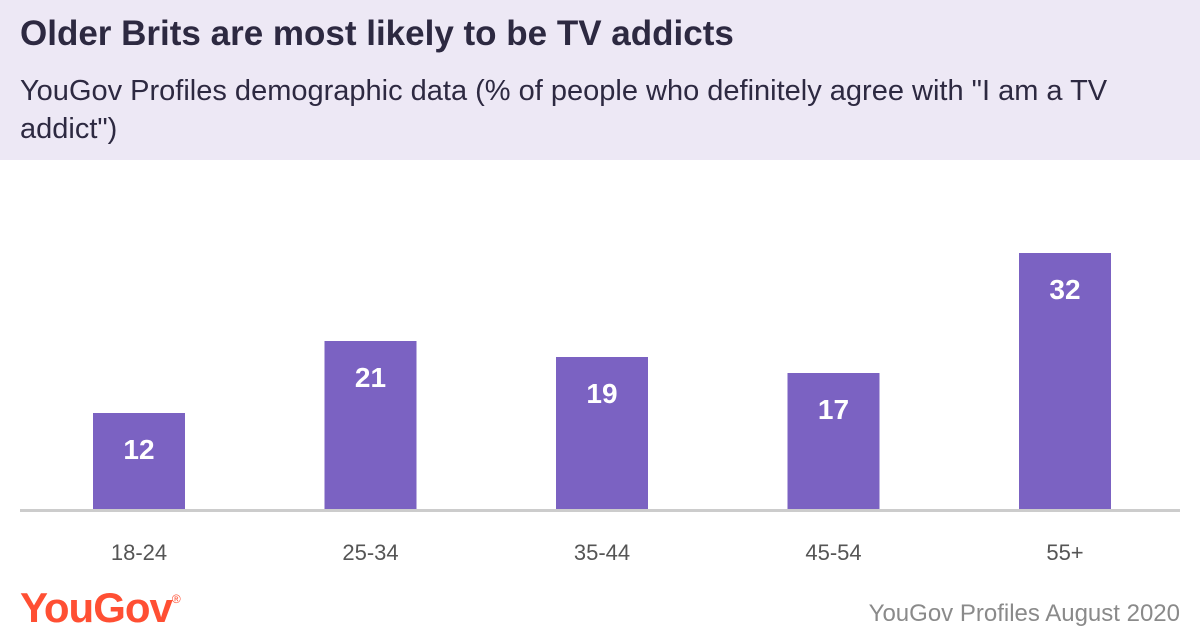 This screenshot has height=641, width=1200. I want to click on yougov-logo: YouGov®, so click(100, 608).